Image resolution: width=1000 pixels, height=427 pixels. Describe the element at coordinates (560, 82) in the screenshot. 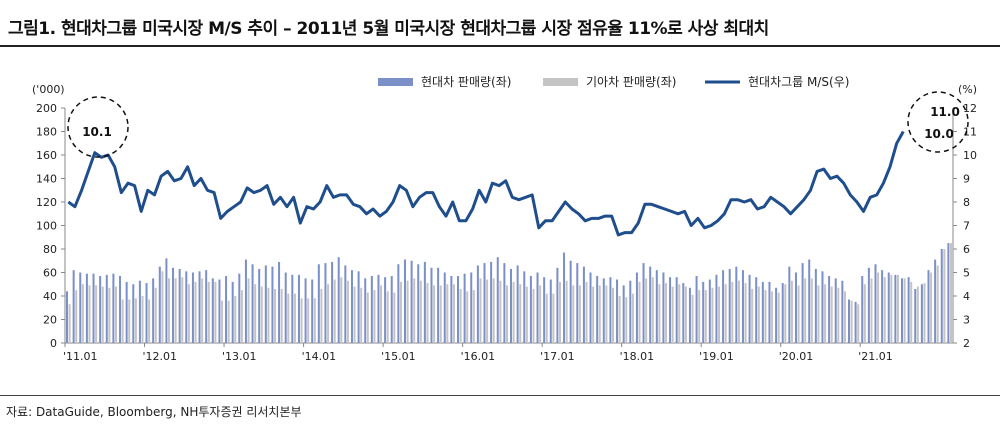

I see `legend-swatch-kia` at that location.